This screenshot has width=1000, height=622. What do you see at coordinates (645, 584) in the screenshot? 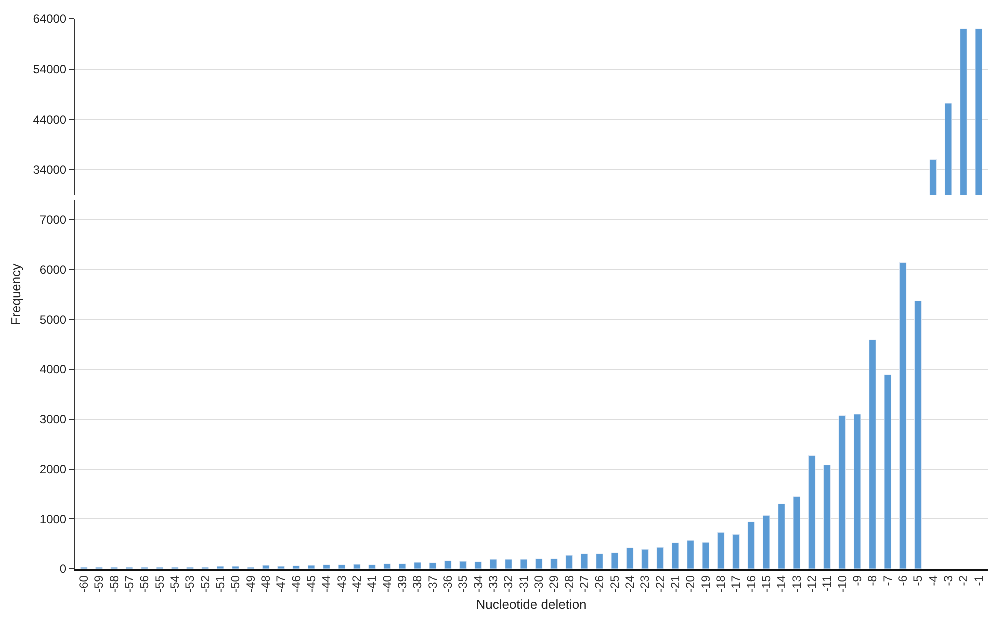
I see `x-tick-label: -23` at bounding box center [645, 584].